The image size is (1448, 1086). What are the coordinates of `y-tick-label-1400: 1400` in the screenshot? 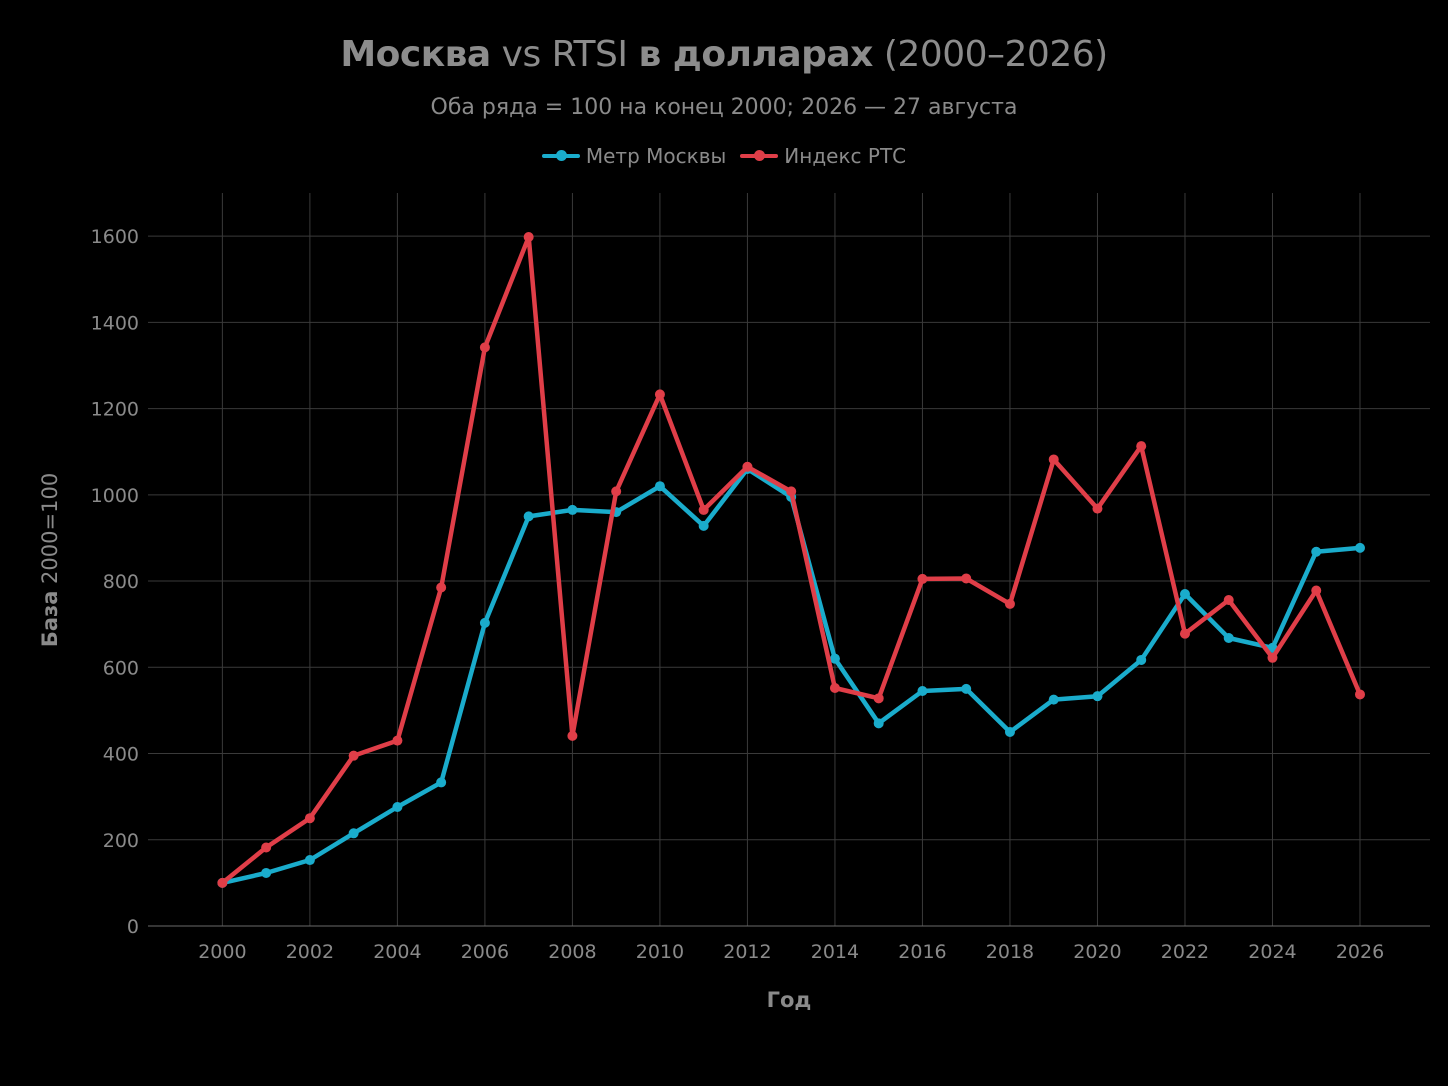 It's located at (115, 323).